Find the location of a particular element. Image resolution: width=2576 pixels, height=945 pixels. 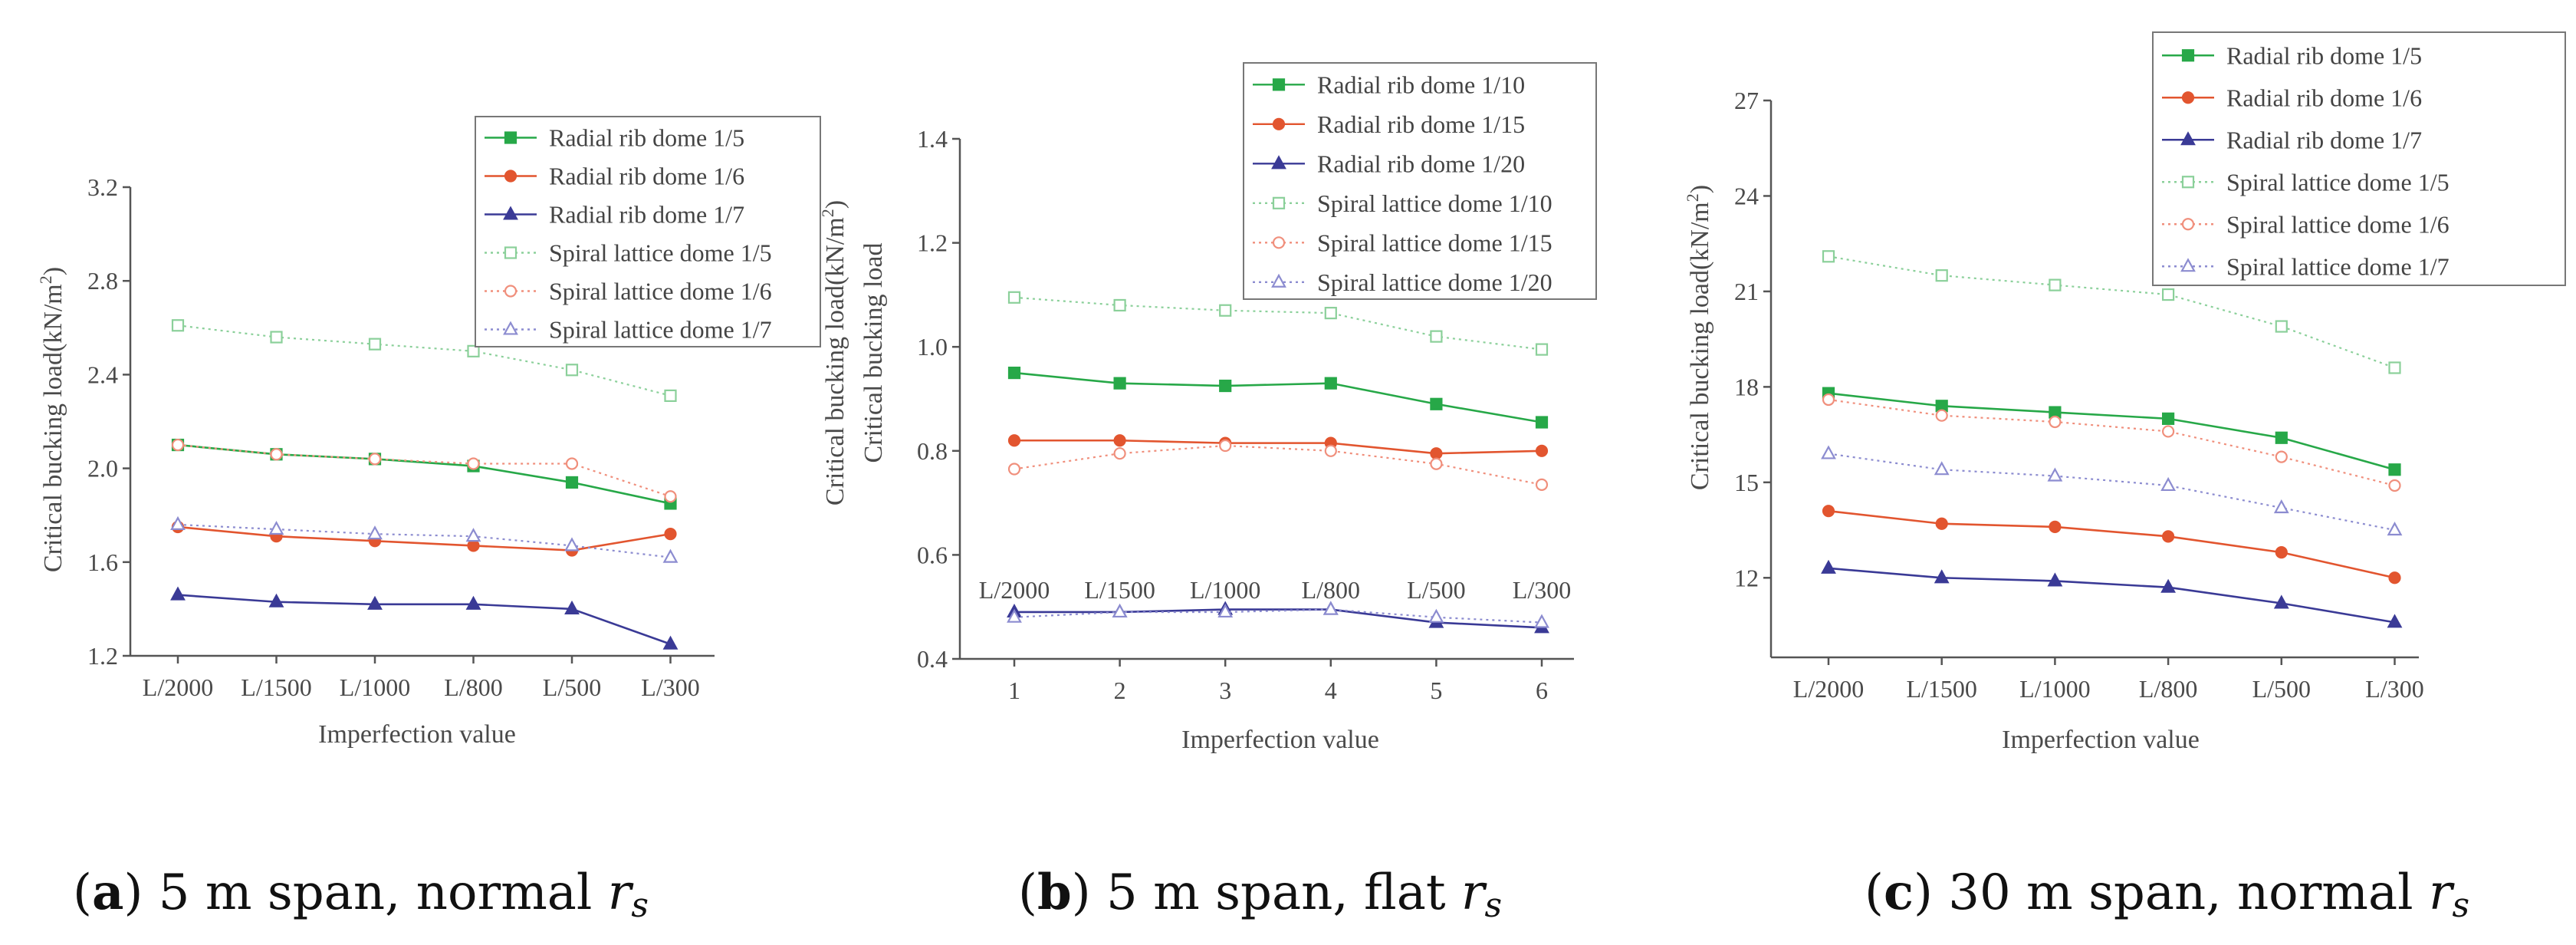

panel-caption: (a) 5 m span, normal rs is located at coordinates (361, 895).